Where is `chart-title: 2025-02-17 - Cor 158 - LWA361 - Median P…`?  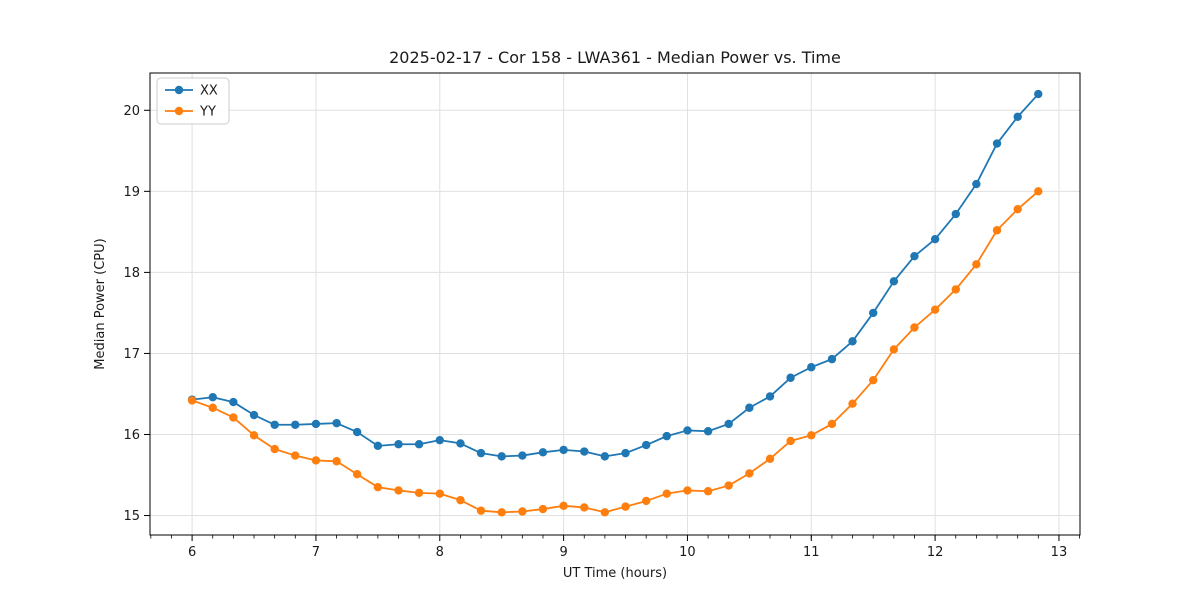
chart-title: 2025-02-17 - Cor 158 - LWA361 - Median P… is located at coordinates (615, 57).